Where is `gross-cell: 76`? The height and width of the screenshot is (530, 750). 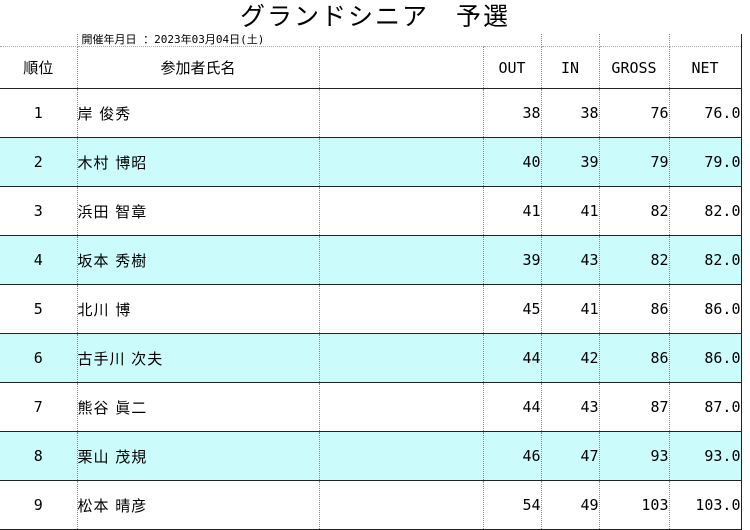
gross-cell: 76 is located at coordinates (634, 113).